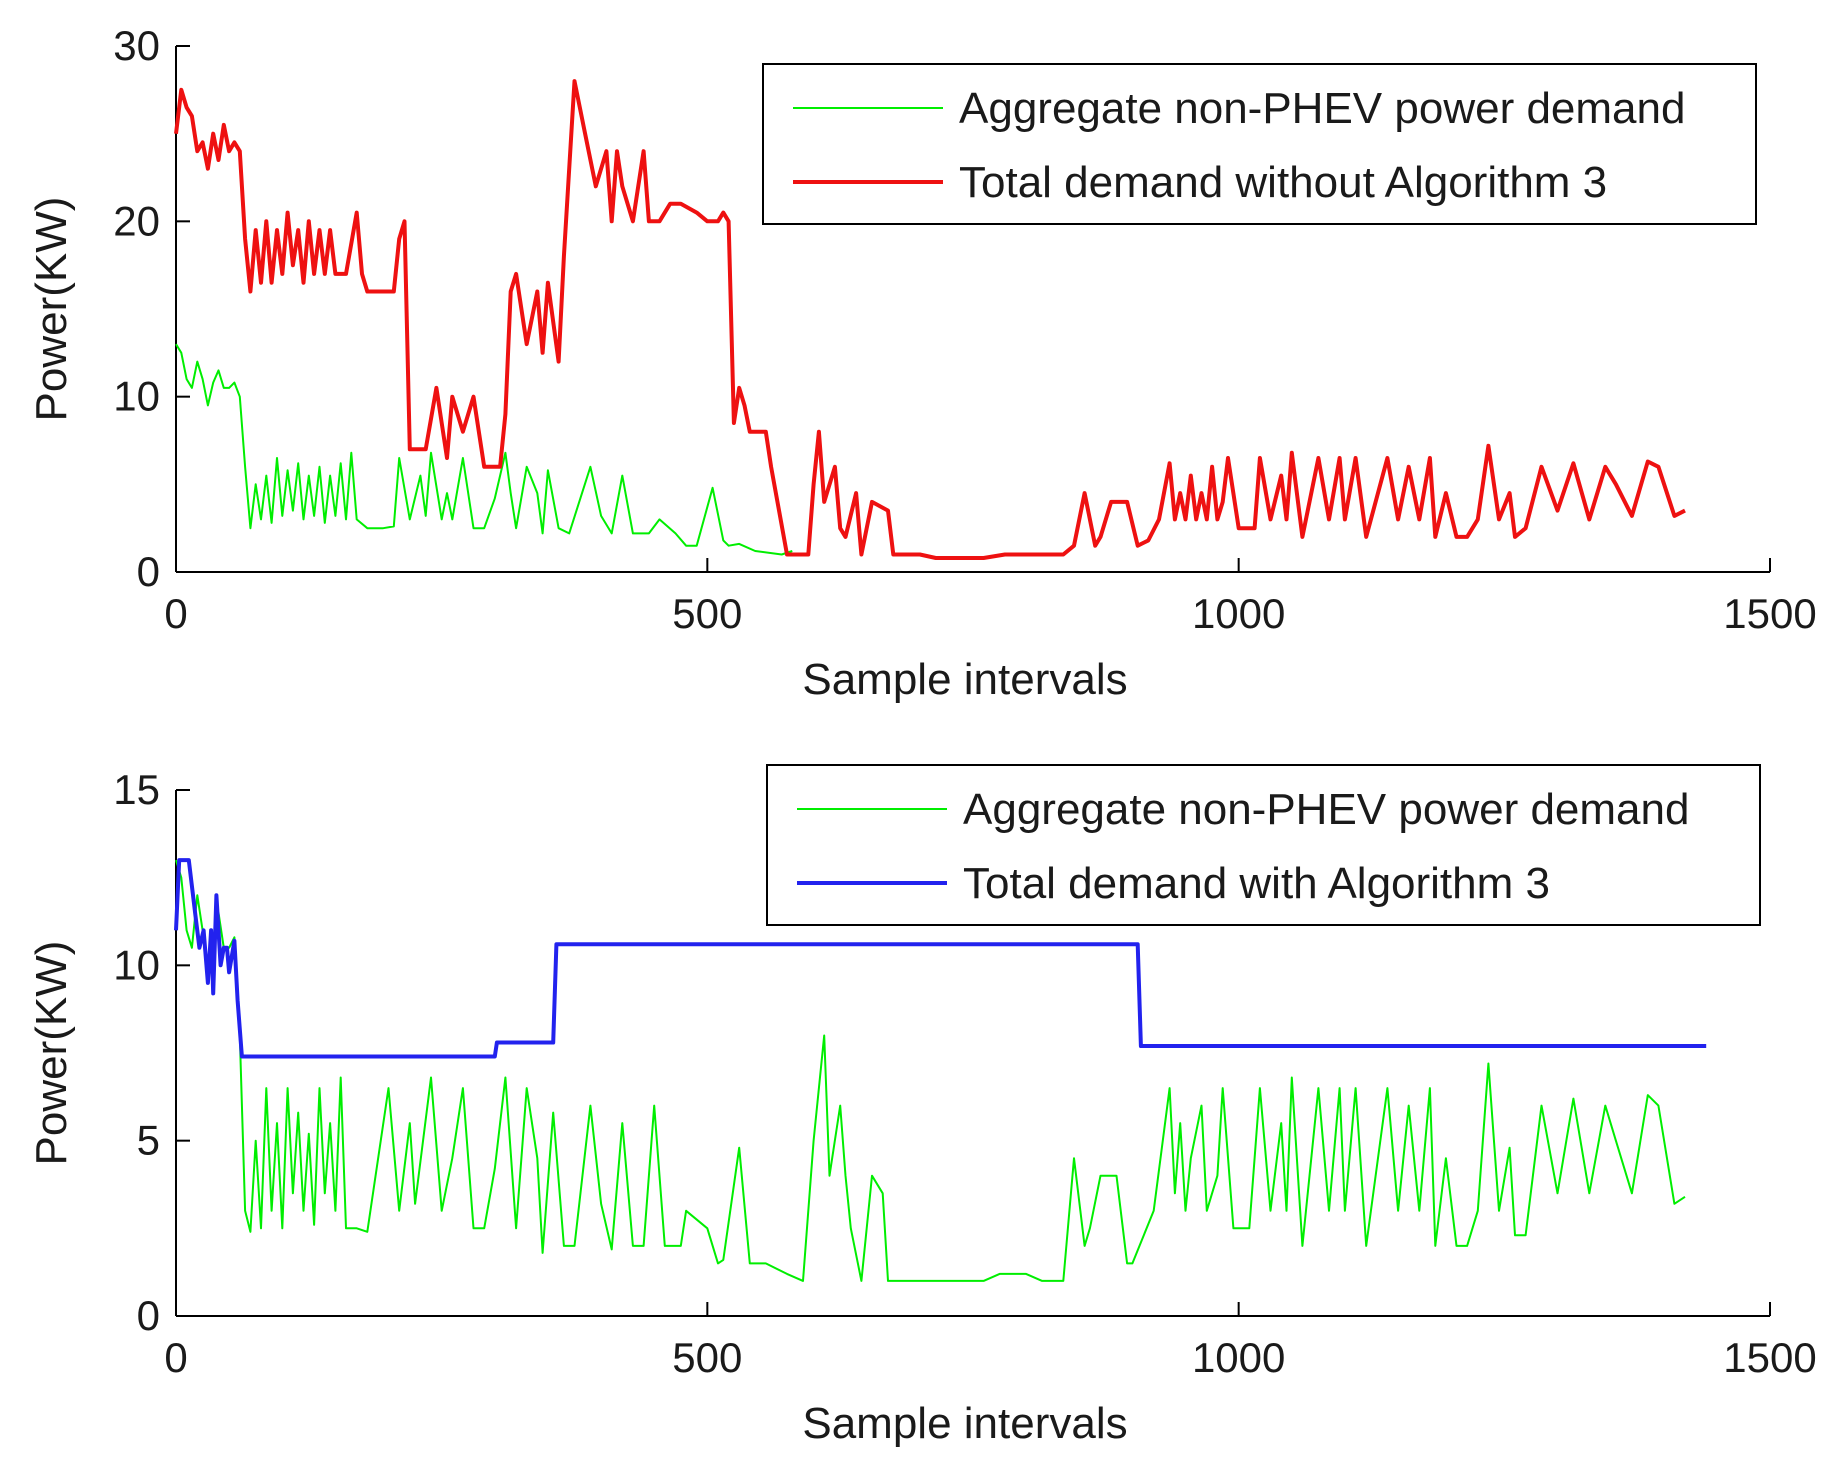 The height and width of the screenshot is (1481, 1840). What do you see at coordinates (148, 1140) in the screenshot?
I see `y-tick-label: 5` at bounding box center [148, 1140].